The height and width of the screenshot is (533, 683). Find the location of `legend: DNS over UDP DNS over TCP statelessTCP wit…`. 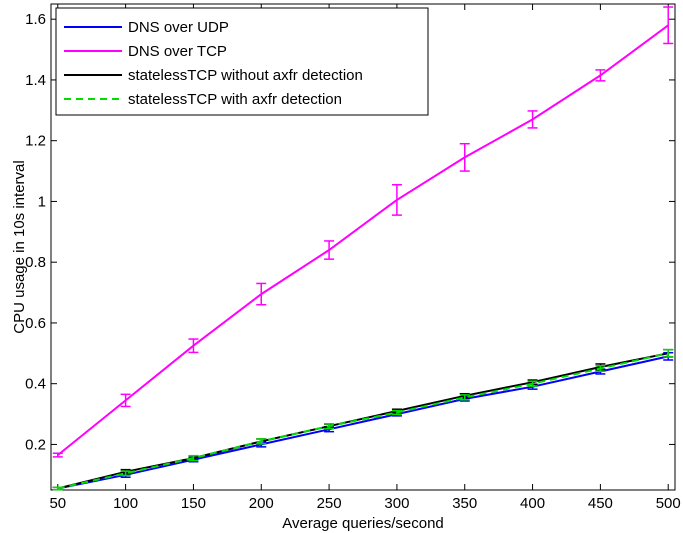

legend: DNS over UDP DNS over TCP statelessTCP wit… is located at coordinates (242, 61).